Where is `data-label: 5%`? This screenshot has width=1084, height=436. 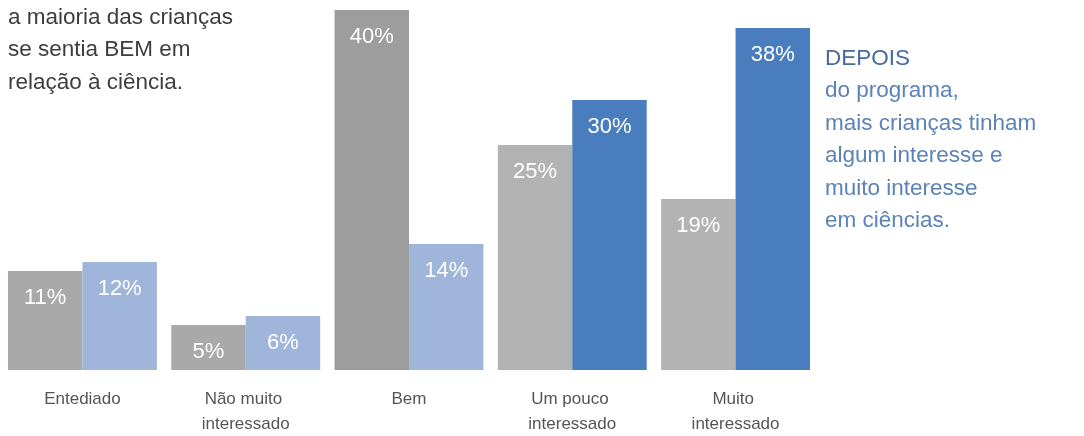
data-label: 5% is located at coordinates (208, 350).